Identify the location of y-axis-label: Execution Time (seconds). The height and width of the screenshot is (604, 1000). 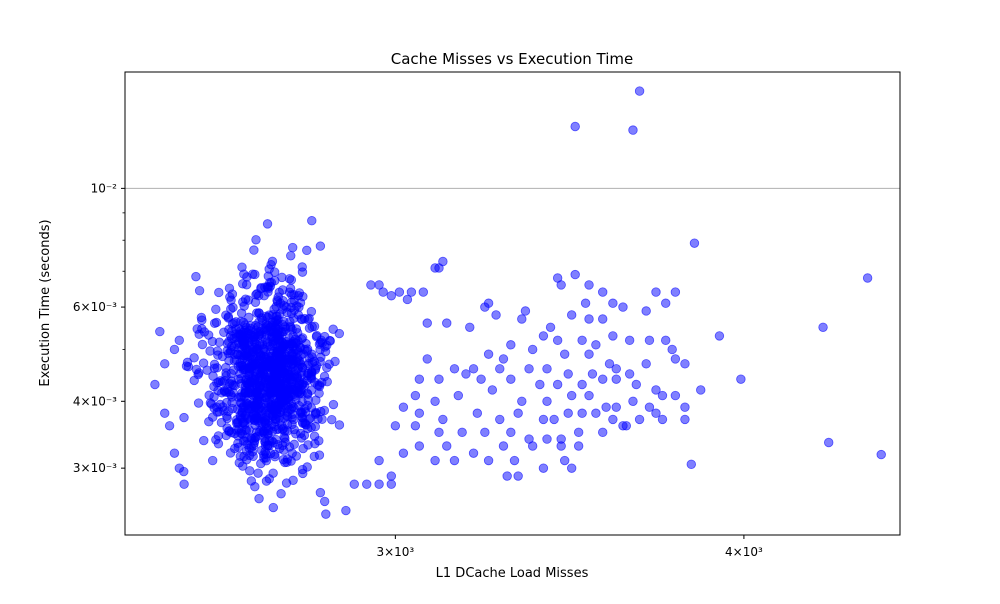
(45, 302).